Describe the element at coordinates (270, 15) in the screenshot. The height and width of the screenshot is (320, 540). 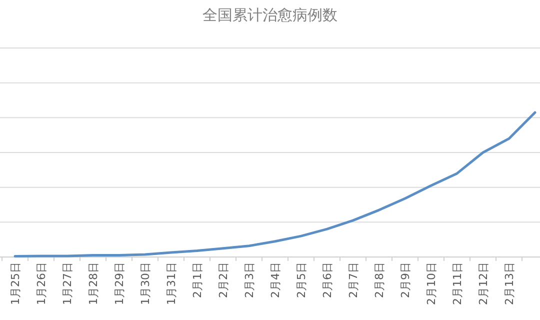
I see `chart-title: 全国累计治愈病例数` at that location.